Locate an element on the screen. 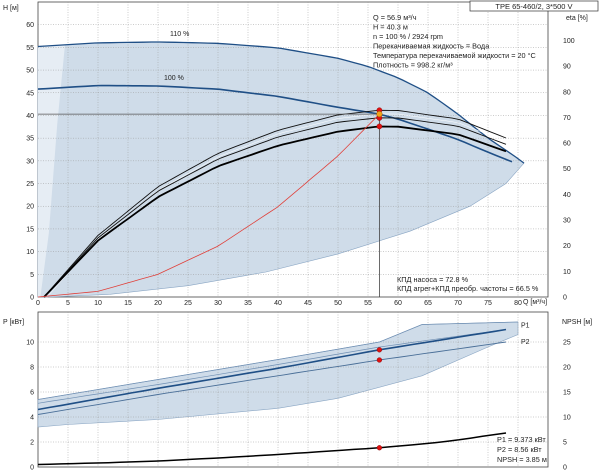  lower-y-right-label: NPSH [м] is located at coordinates (577, 322).